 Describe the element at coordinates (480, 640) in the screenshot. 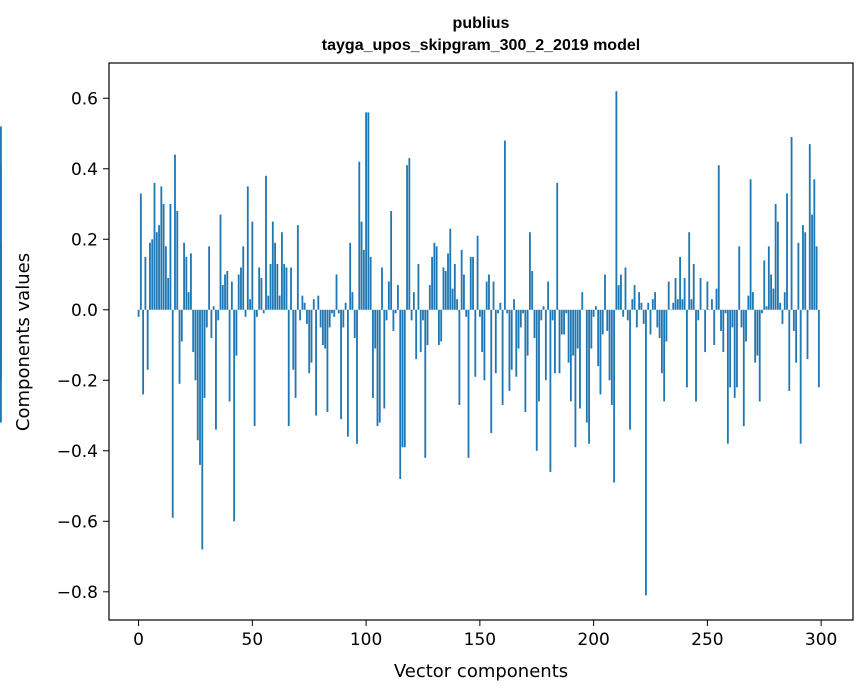

I see `x-tick-label: 150` at that location.